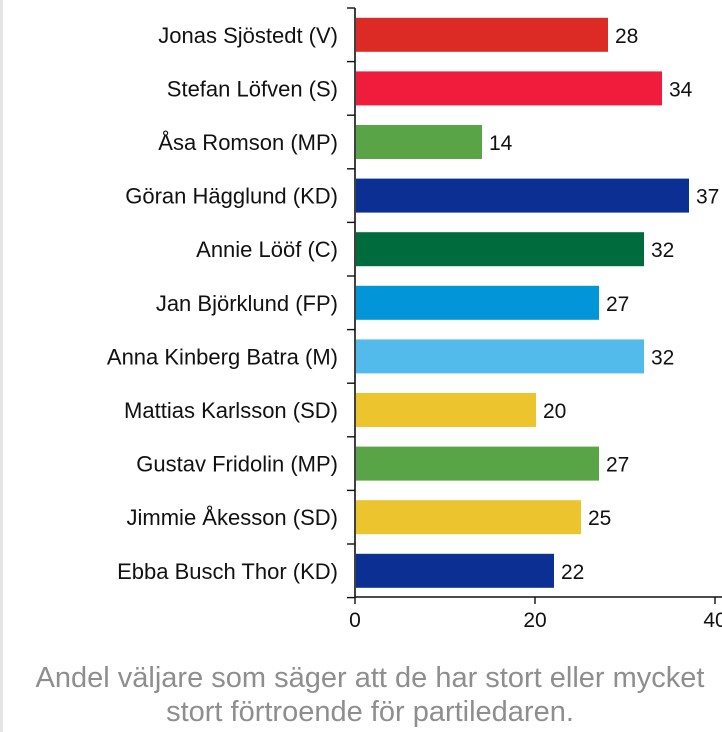 The image size is (722, 732). Describe the element at coordinates (227, 571) in the screenshot. I see `category-label: Ebba Busch Thor (KD)` at that location.